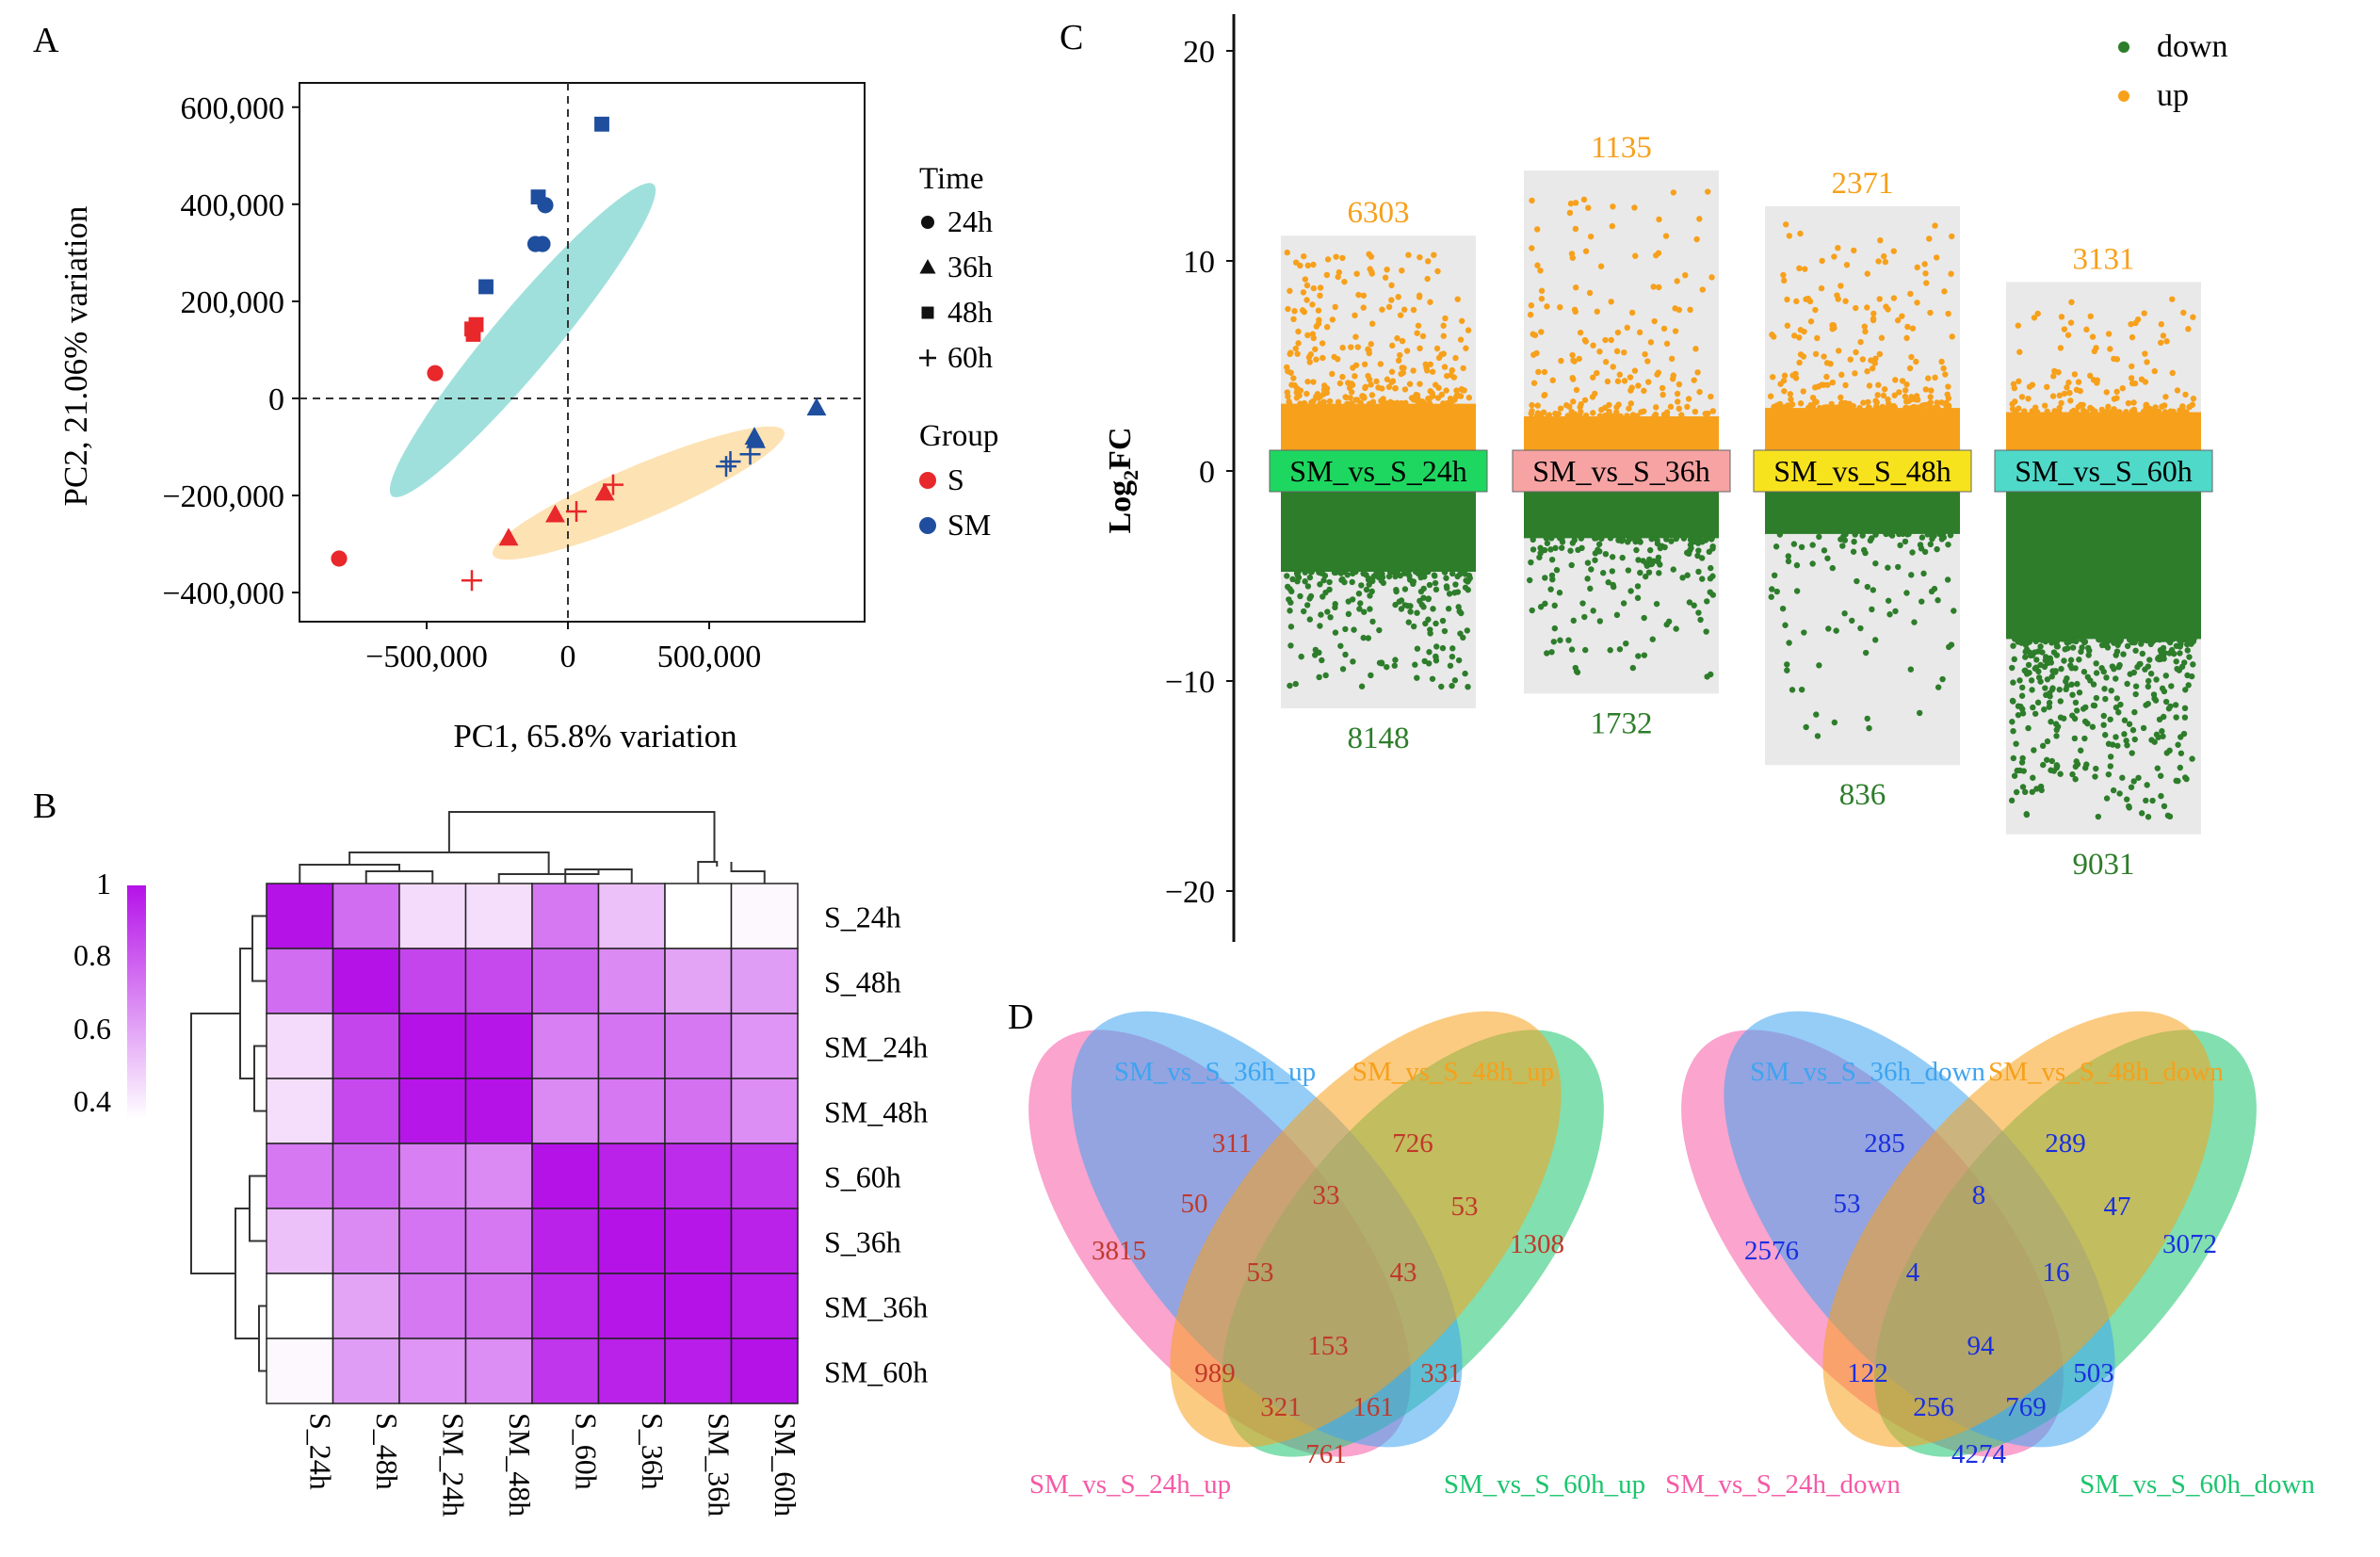 The height and width of the screenshot is (1557, 2380). What do you see at coordinates (1199, 472) in the screenshot?
I see `c-y-axis-ticks: 20 10 0 −10 −20` at bounding box center [1199, 472].